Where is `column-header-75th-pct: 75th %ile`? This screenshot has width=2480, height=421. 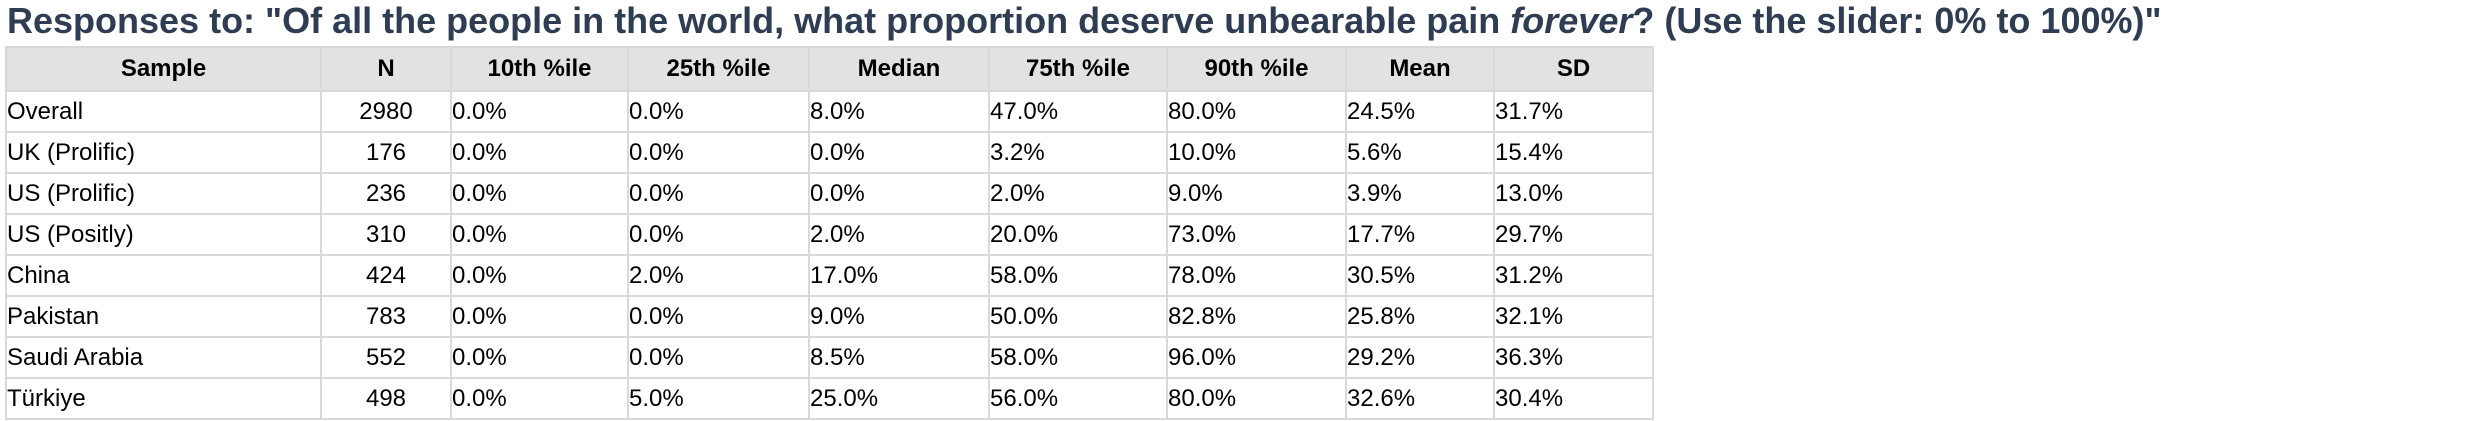
column-header-75th-pct: 75th %ile is located at coordinates (1078, 69).